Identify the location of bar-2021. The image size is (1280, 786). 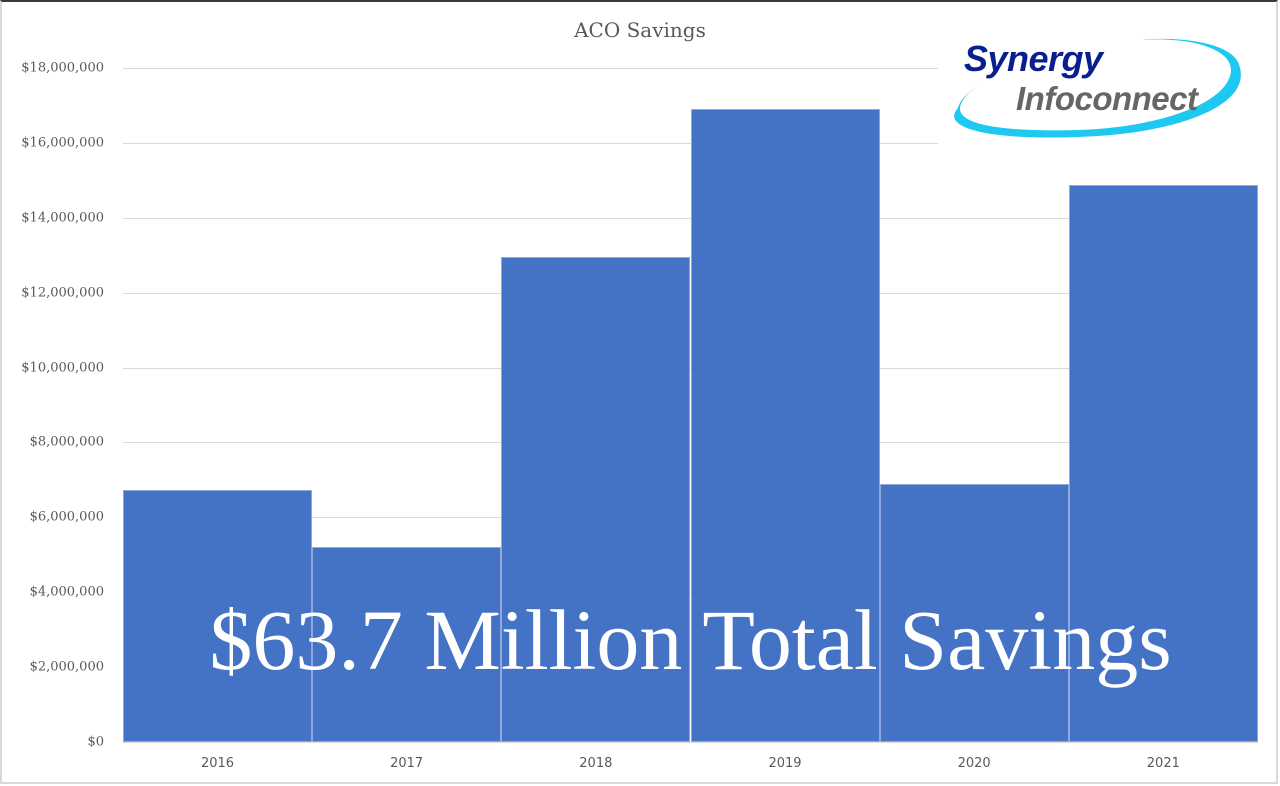
(1163, 463).